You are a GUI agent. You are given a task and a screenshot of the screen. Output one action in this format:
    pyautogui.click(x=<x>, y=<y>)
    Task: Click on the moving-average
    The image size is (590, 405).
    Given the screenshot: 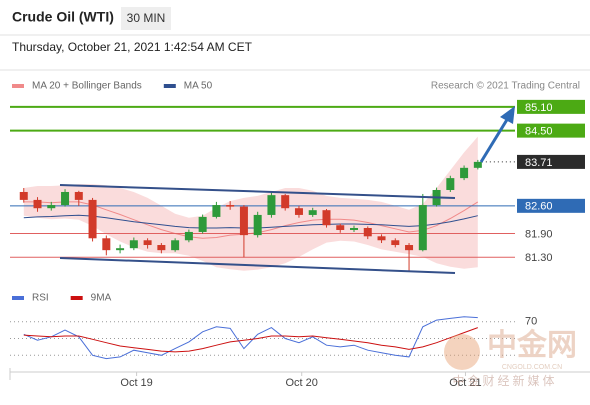 What is the action you would take?
    pyautogui.click(x=250, y=221)
    